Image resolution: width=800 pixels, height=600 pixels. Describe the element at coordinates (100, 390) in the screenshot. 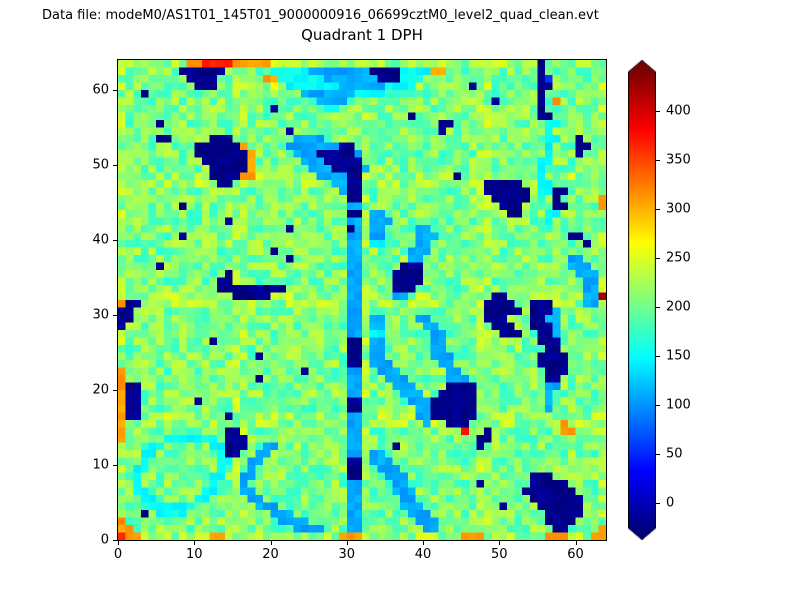

I see `y-tick-label: 20` at that location.